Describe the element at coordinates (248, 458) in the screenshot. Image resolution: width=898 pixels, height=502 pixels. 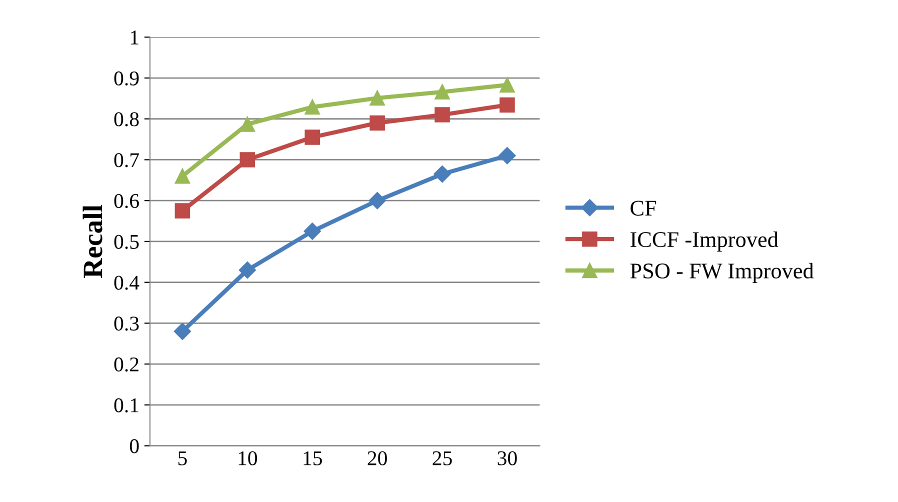
I see `x-tick-label: 10` at that location.